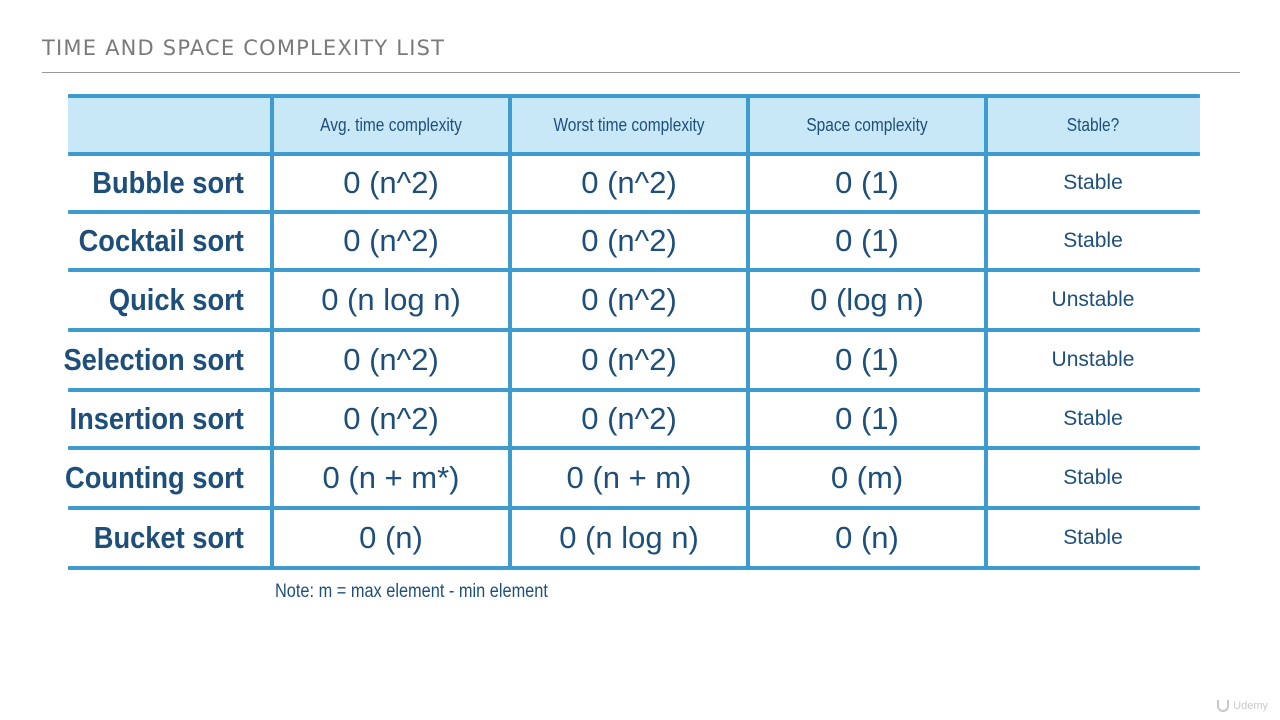 The width and height of the screenshot is (1280, 720). I want to click on space-cell: 0 (log n), so click(867, 299).